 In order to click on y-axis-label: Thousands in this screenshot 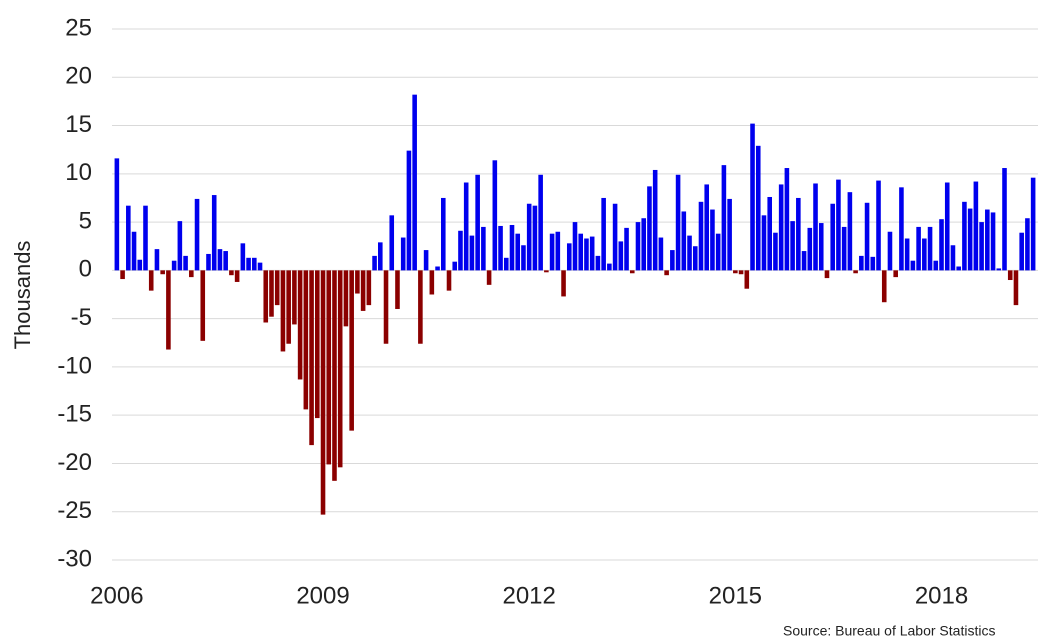, I will do `click(22, 295)`.